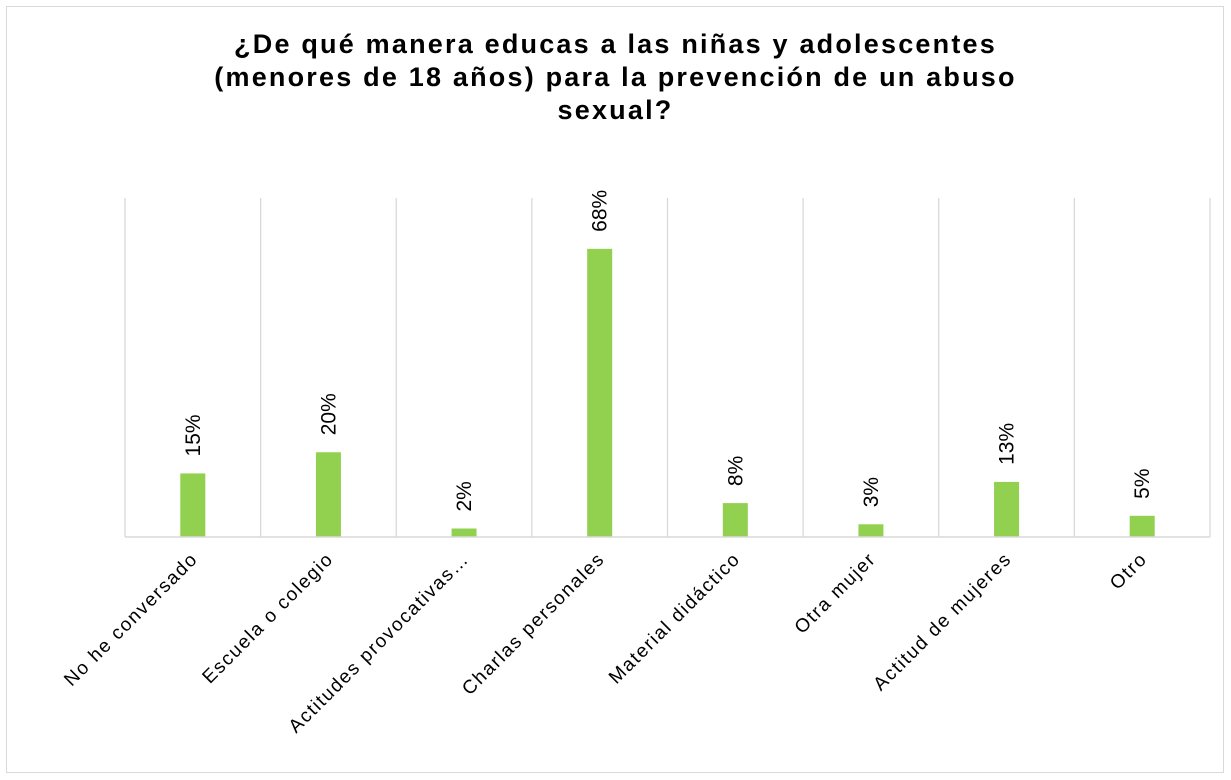 Image resolution: width=1231 pixels, height=780 pixels. Describe the element at coordinates (533, 624) in the screenshot. I see `category-label: Charlas personales` at that location.